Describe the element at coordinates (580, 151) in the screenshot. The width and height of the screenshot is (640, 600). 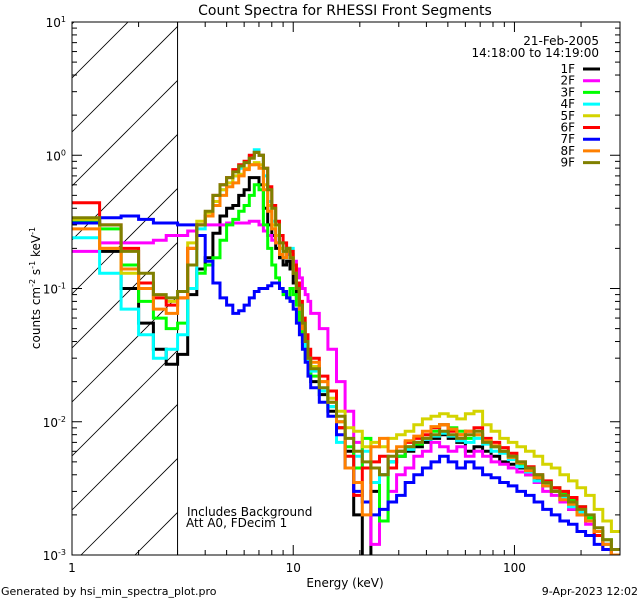
I see `legend-item-8F: 8F` at that location.